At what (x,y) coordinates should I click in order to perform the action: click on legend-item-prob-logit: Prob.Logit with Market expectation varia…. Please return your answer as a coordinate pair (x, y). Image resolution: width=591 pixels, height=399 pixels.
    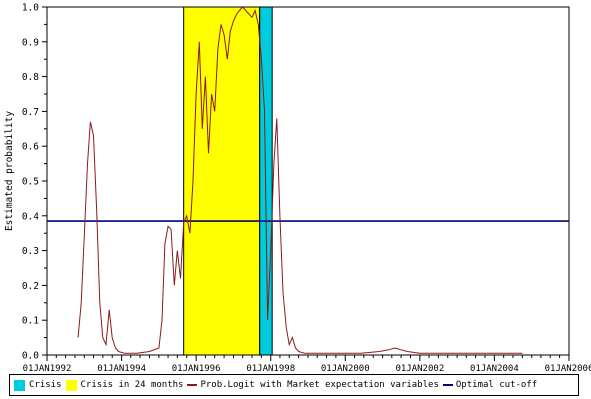
    Looking at the image, I should click on (313, 385).